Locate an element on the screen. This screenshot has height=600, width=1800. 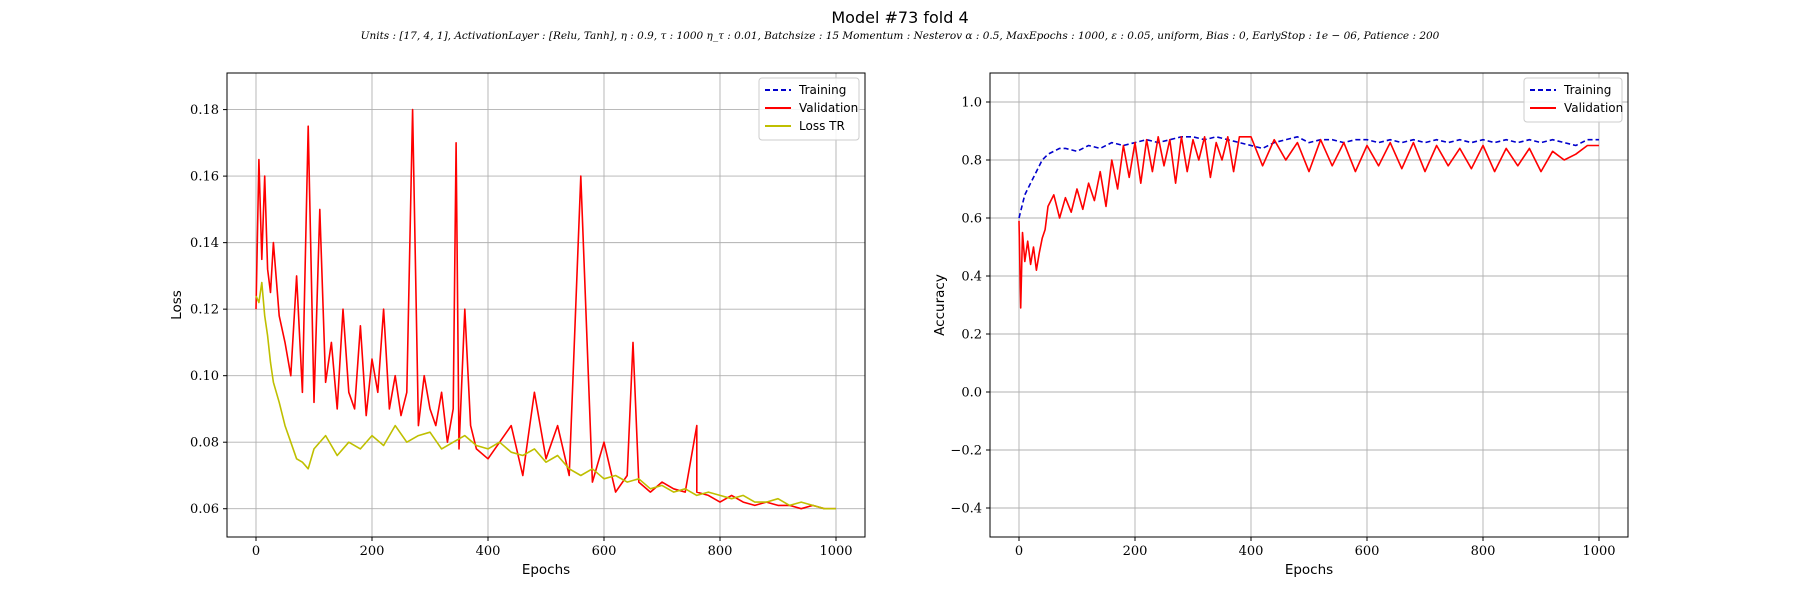
legend: Training Validation is located at coordinates (1573, 100).